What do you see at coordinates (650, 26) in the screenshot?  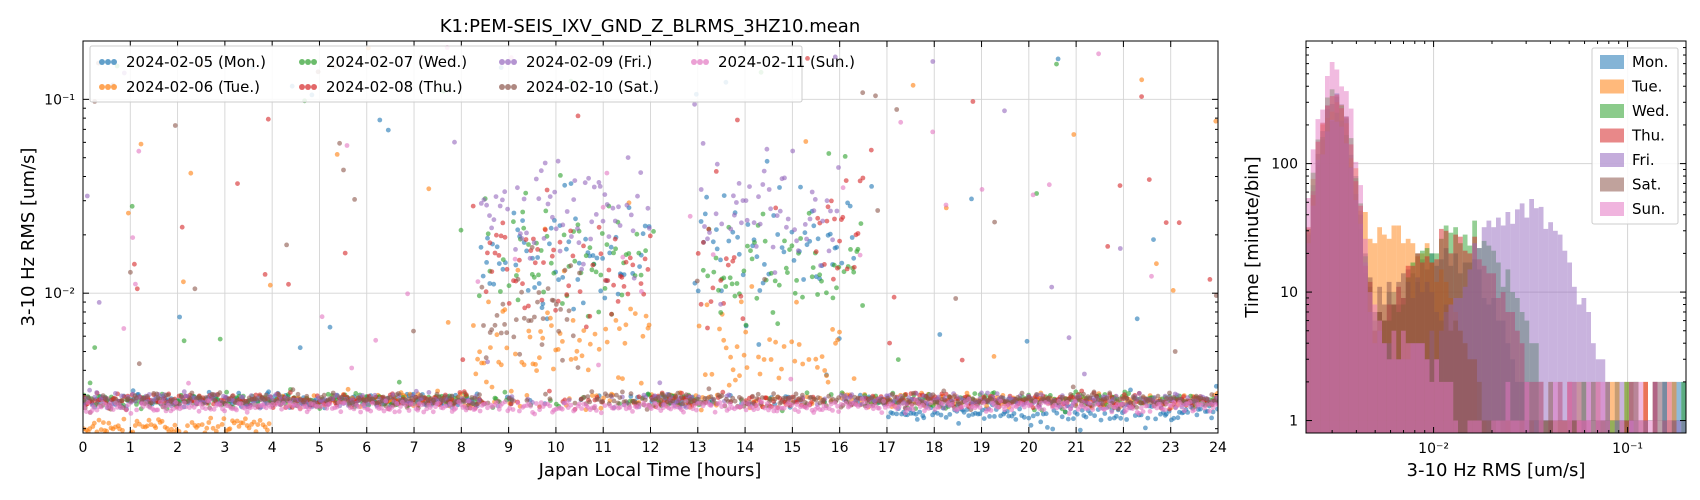 I see `chart-title: K1:PEM-SEIS_IXV_GND_Z_BLRMS_3HZ10.mean` at bounding box center [650, 26].